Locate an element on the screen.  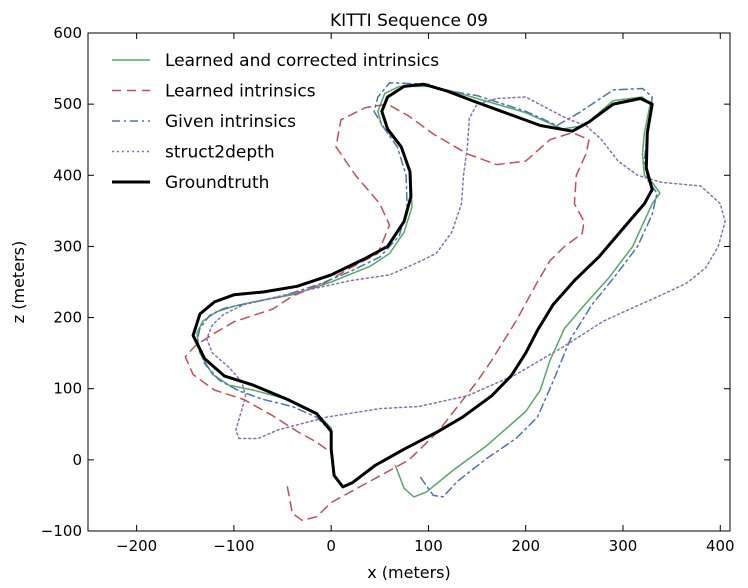
y-tick-label: 200 is located at coordinates (67, 318).